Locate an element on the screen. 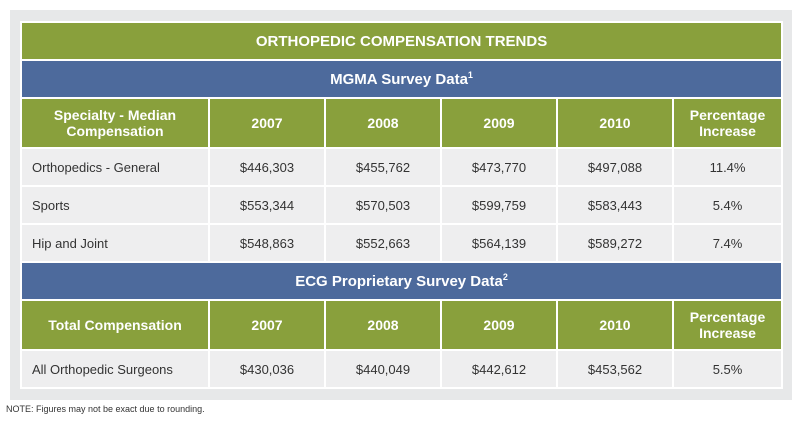  cell-2007: $446,303 is located at coordinates (267, 167).